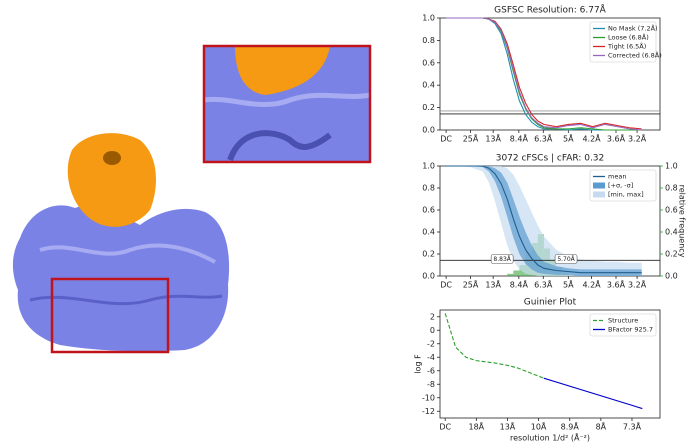 This screenshot has width=690, height=446. Describe the element at coordinates (431, 357) in the screenshot. I see `y-tick-label: -4` at that location.